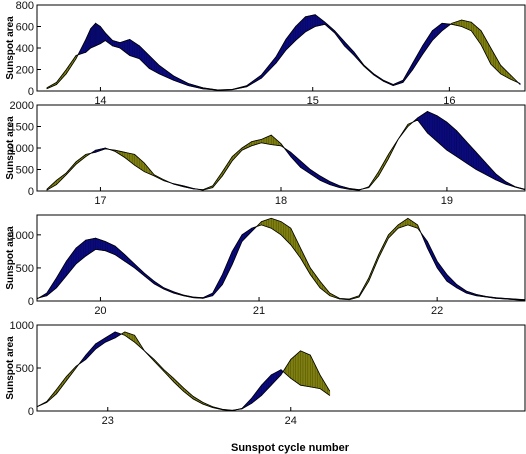  I want to click on y-tick-label: 800, so click(25, 6).